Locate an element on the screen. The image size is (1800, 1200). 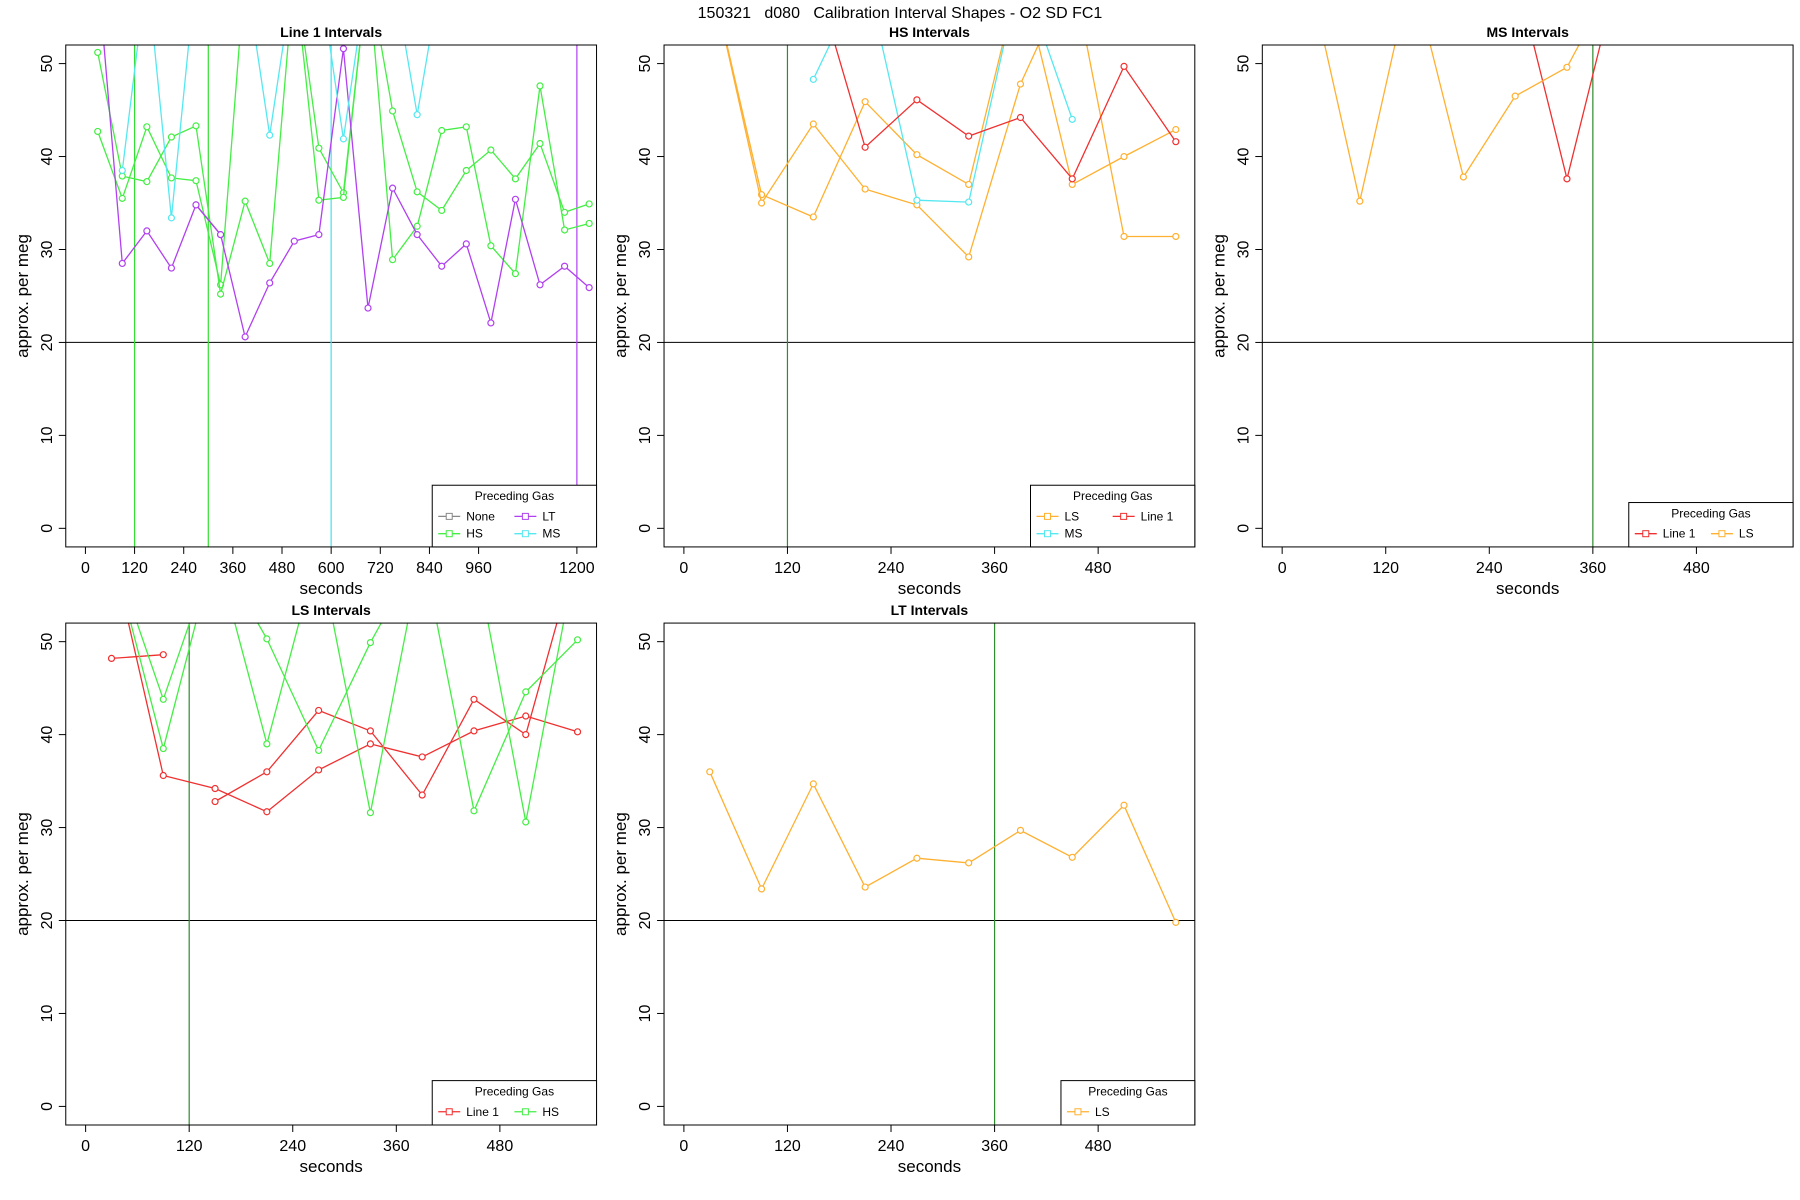
panel-title: HS Intervals is located at coordinates (929, 32).